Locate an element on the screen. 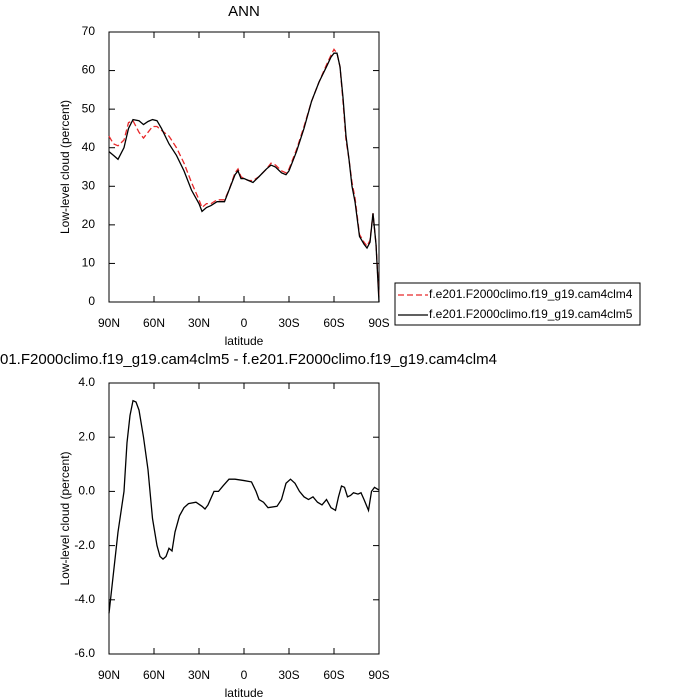  y-tick-label: 40 is located at coordinates (89, 147).